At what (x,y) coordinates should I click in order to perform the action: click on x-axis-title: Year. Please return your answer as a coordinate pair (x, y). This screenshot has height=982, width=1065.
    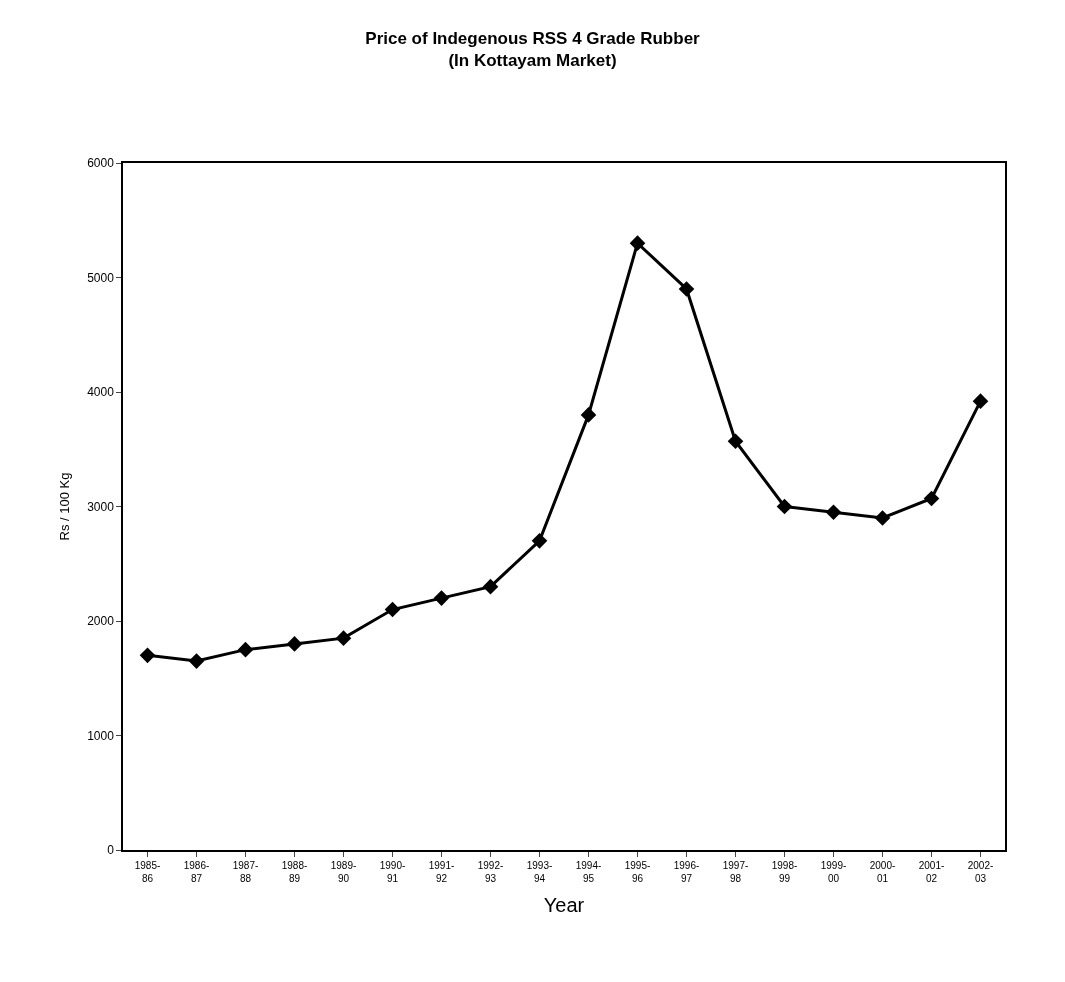
    Looking at the image, I should click on (564, 904).